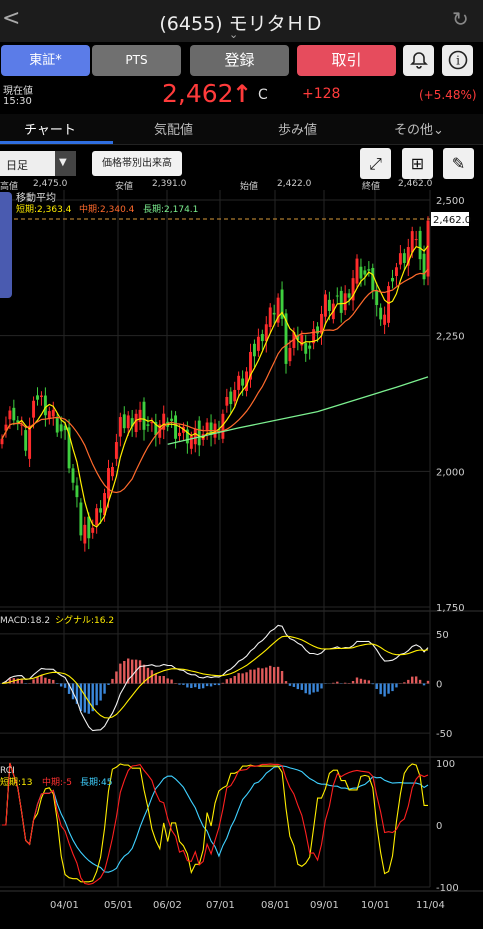 The height and width of the screenshot is (929, 483). Describe the element at coordinates (16, 782) in the screenshot. I see `rci-short-label: 短期:13` at that location.